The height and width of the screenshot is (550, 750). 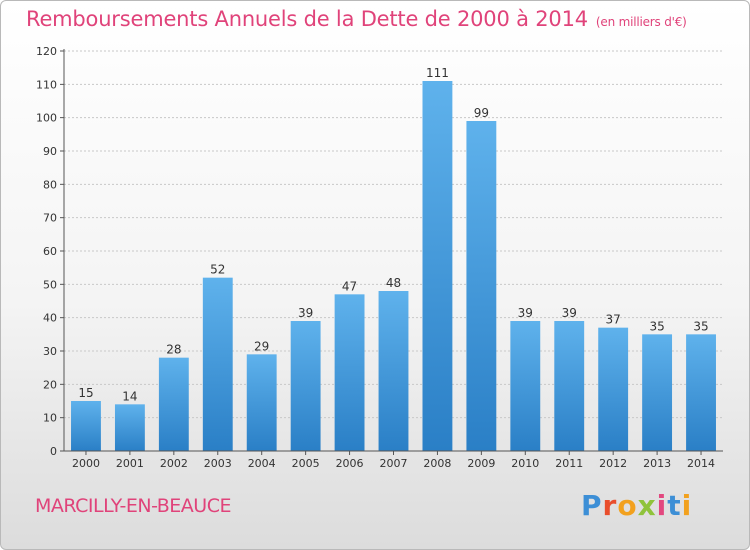 I want to click on data-label: 37, so click(x=613, y=320).